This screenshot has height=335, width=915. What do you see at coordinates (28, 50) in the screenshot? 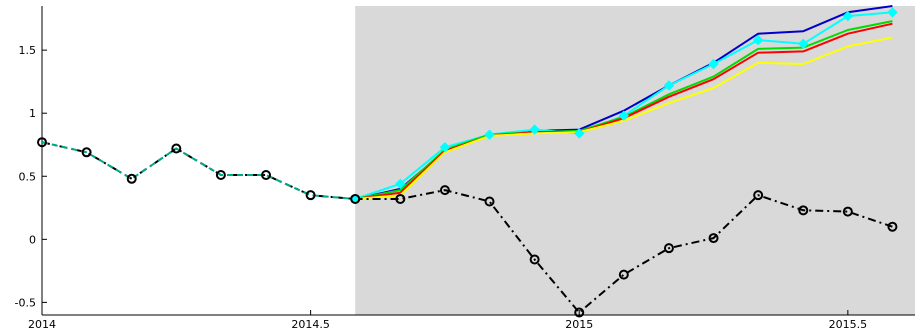
I see `y-tick-label: 1.5` at bounding box center [28, 50].